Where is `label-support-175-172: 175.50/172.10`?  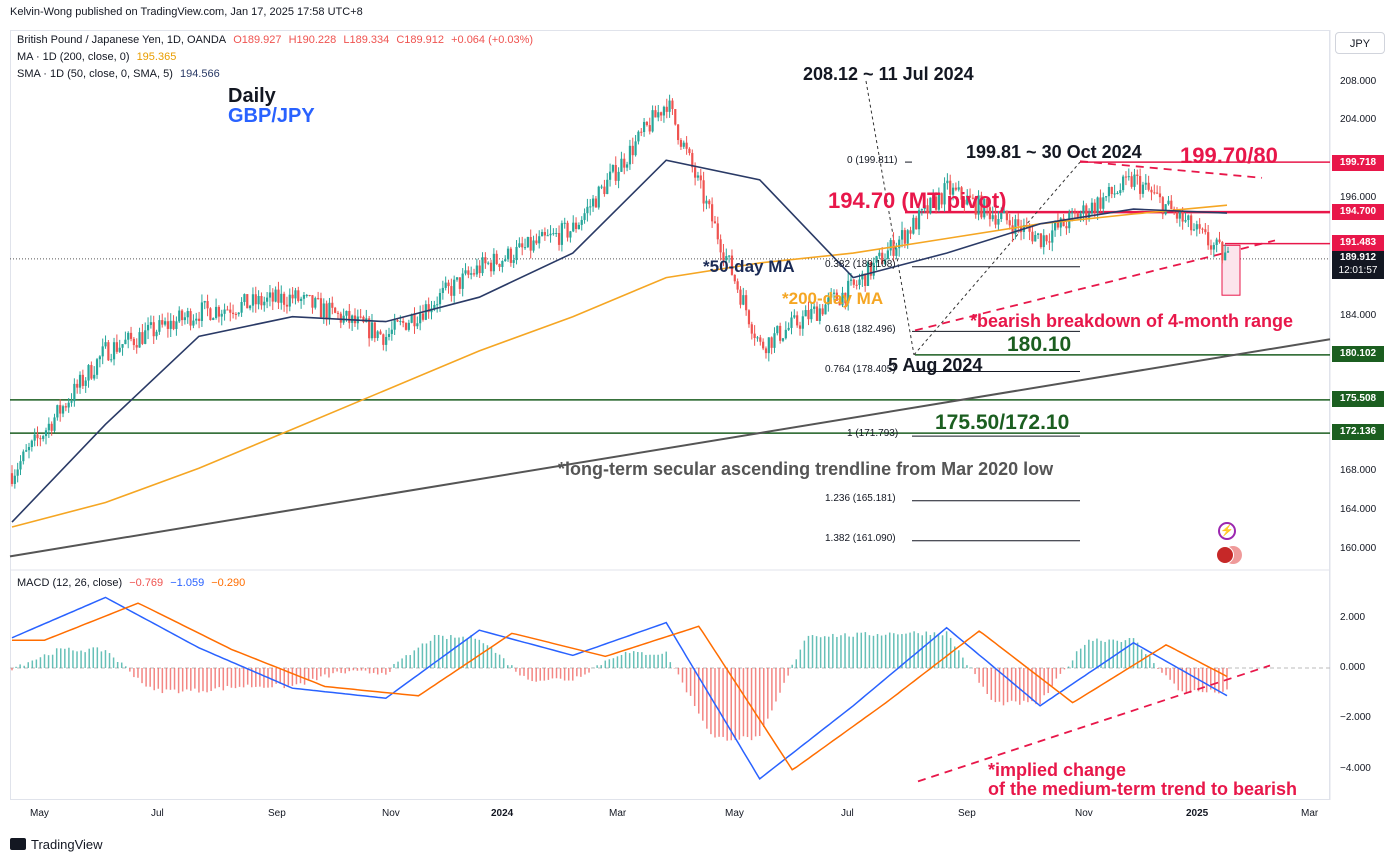
label-support-175-172: 175.50/172.10 is located at coordinates (1002, 422).